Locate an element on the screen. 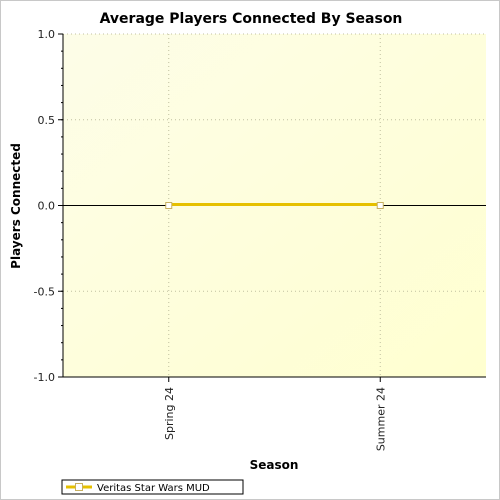 This screenshot has height=500, width=500. legend-box is located at coordinates (152, 487).